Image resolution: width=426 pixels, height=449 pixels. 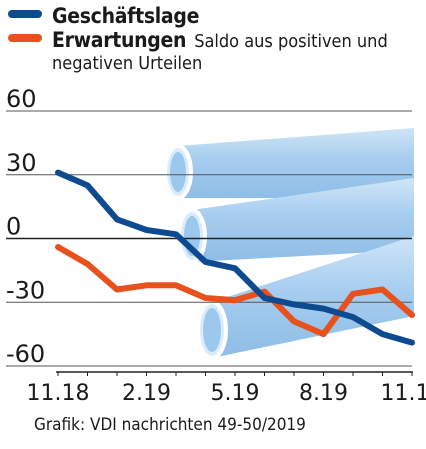 What do you see at coordinates (13, 227) in the screenshot?
I see `y-tick-label: 0` at bounding box center [13, 227].